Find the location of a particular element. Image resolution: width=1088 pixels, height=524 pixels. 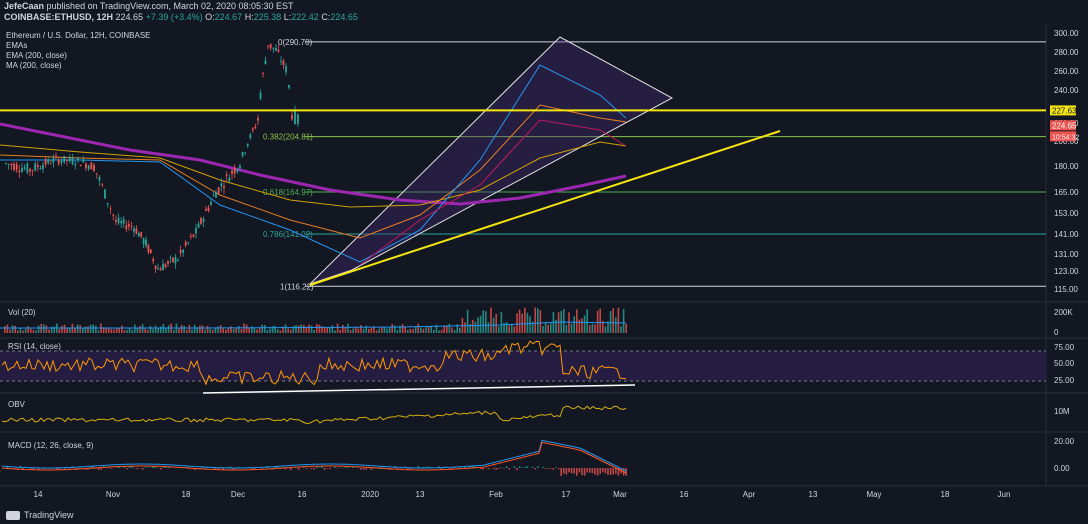

legend-ma200: MA (200, close) is located at coordinates (34, 65).